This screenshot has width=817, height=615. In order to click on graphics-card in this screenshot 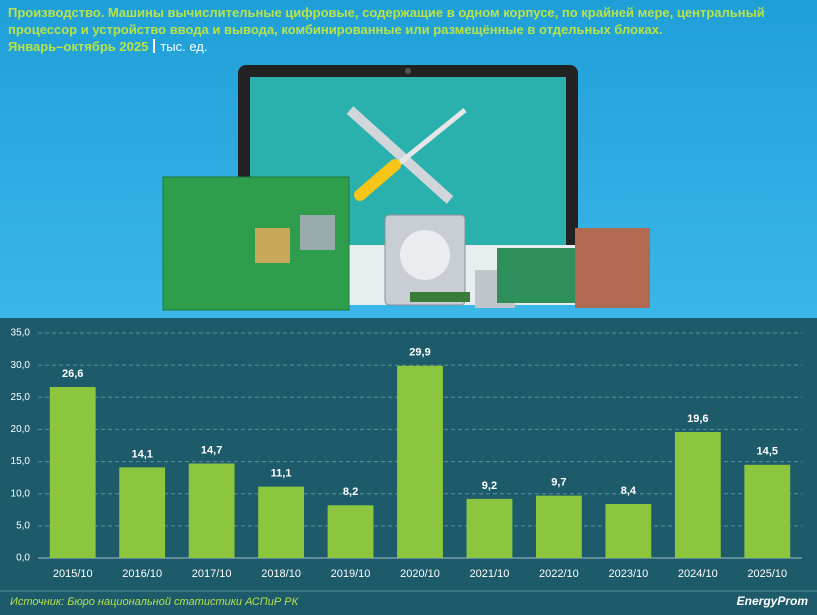, I will do `click(539, 275)`.